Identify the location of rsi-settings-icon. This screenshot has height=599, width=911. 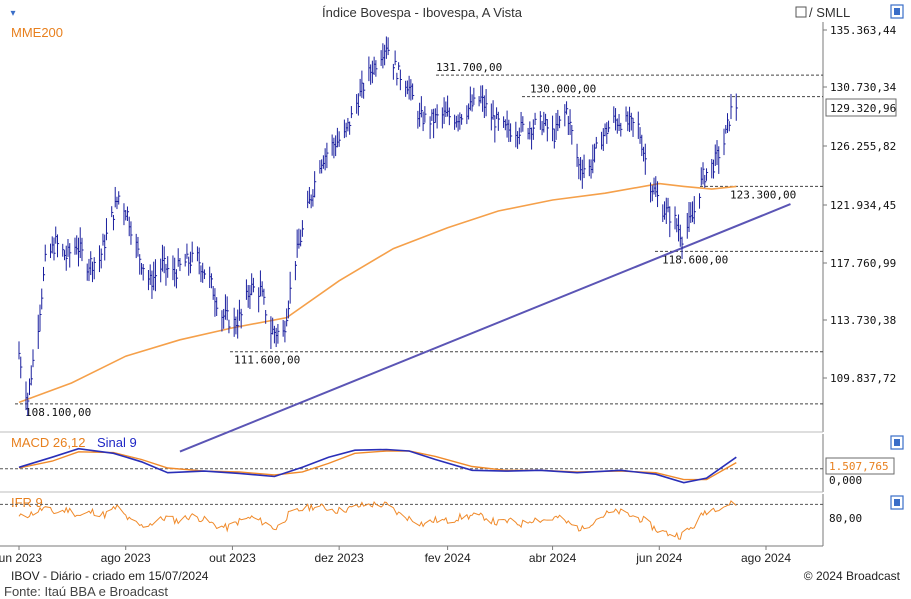
(897, 502).